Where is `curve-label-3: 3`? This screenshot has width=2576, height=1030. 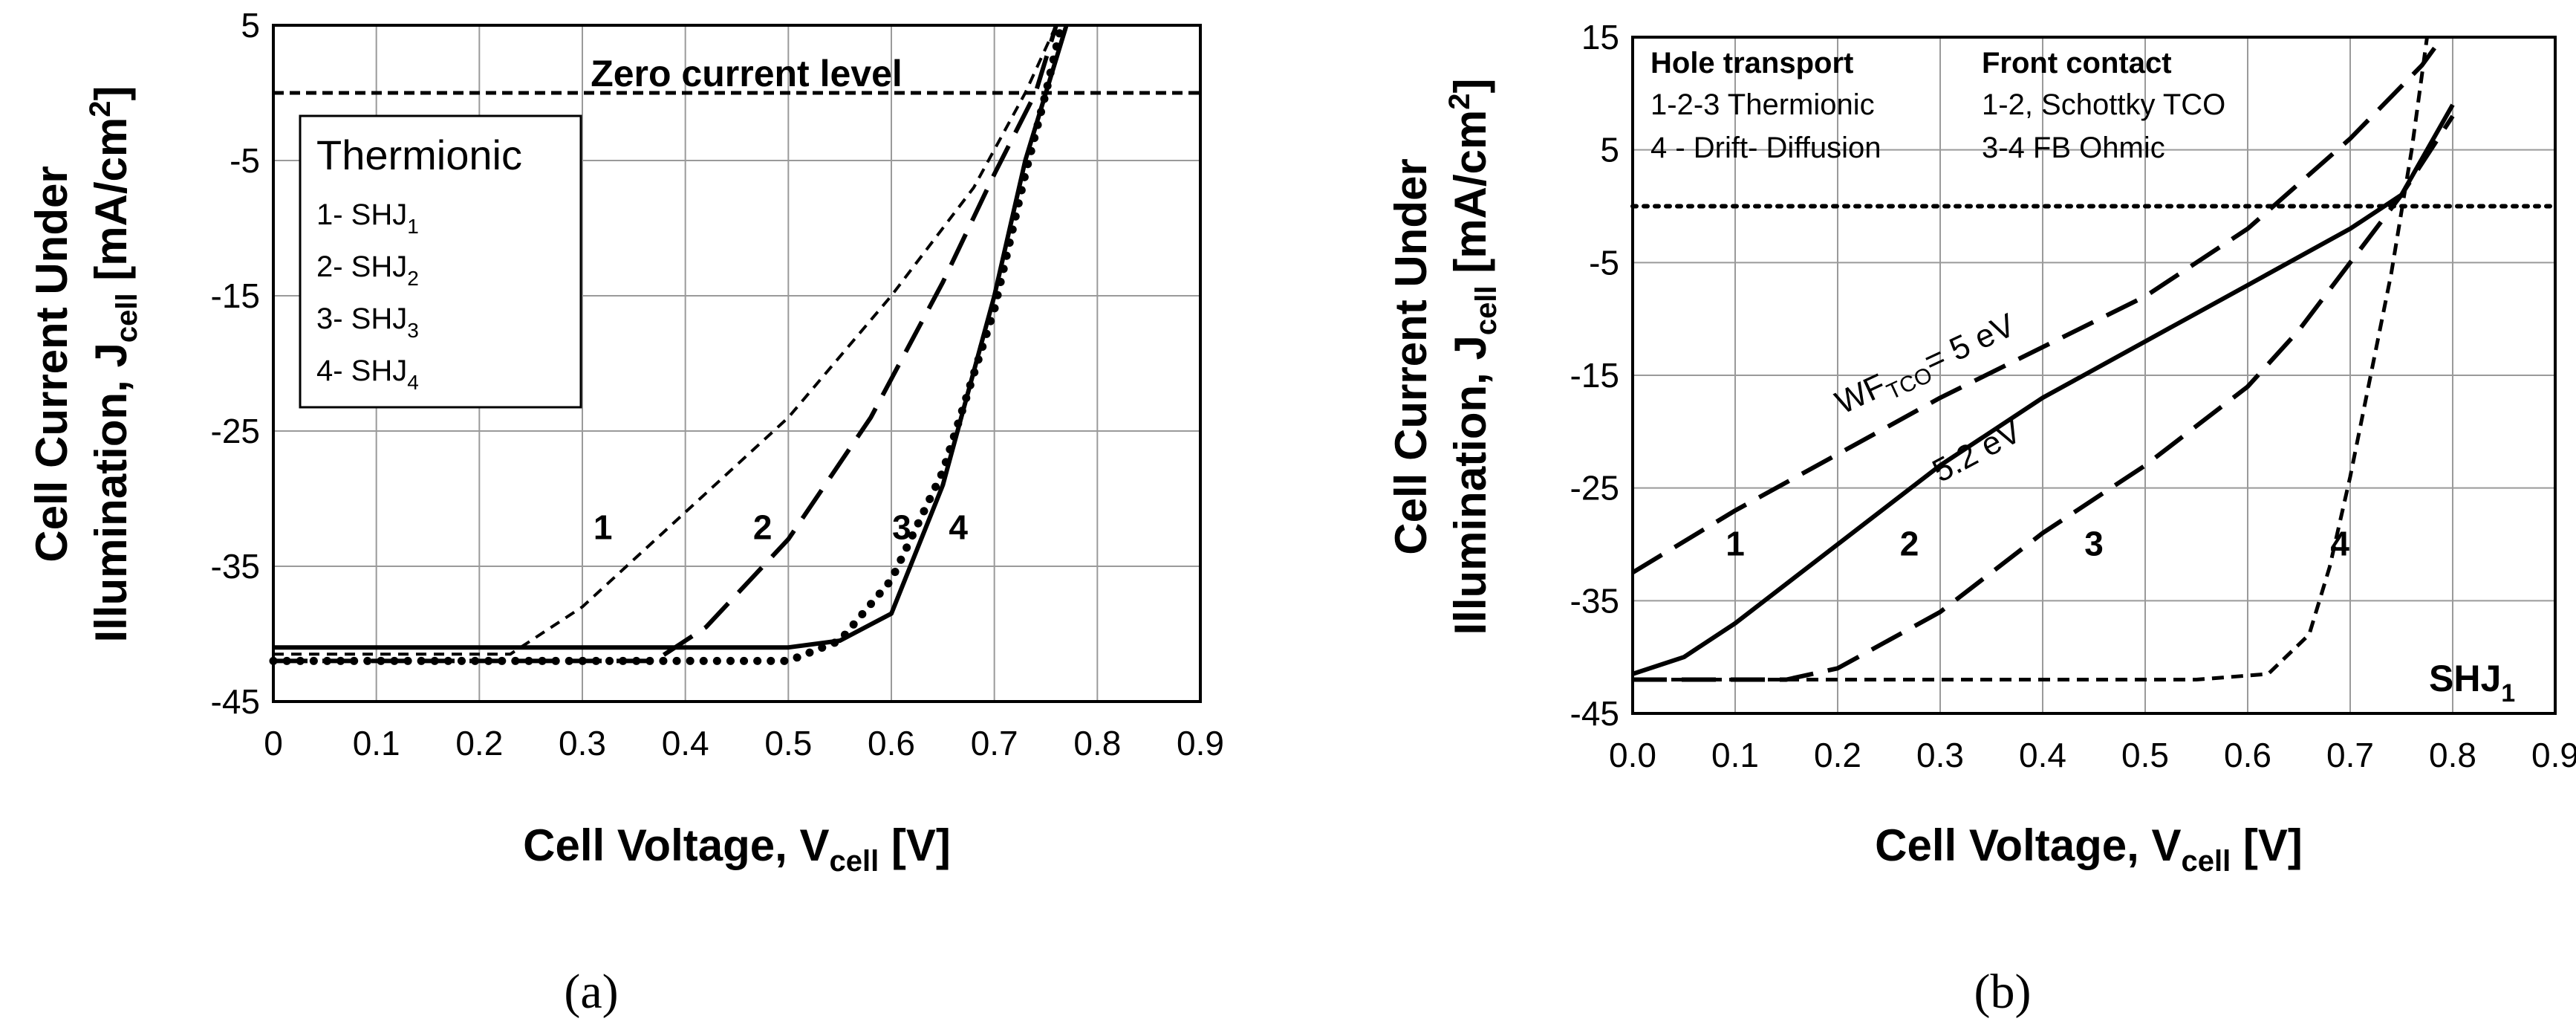 curve-label-3: 3 is located at coordinates (2094, 544).